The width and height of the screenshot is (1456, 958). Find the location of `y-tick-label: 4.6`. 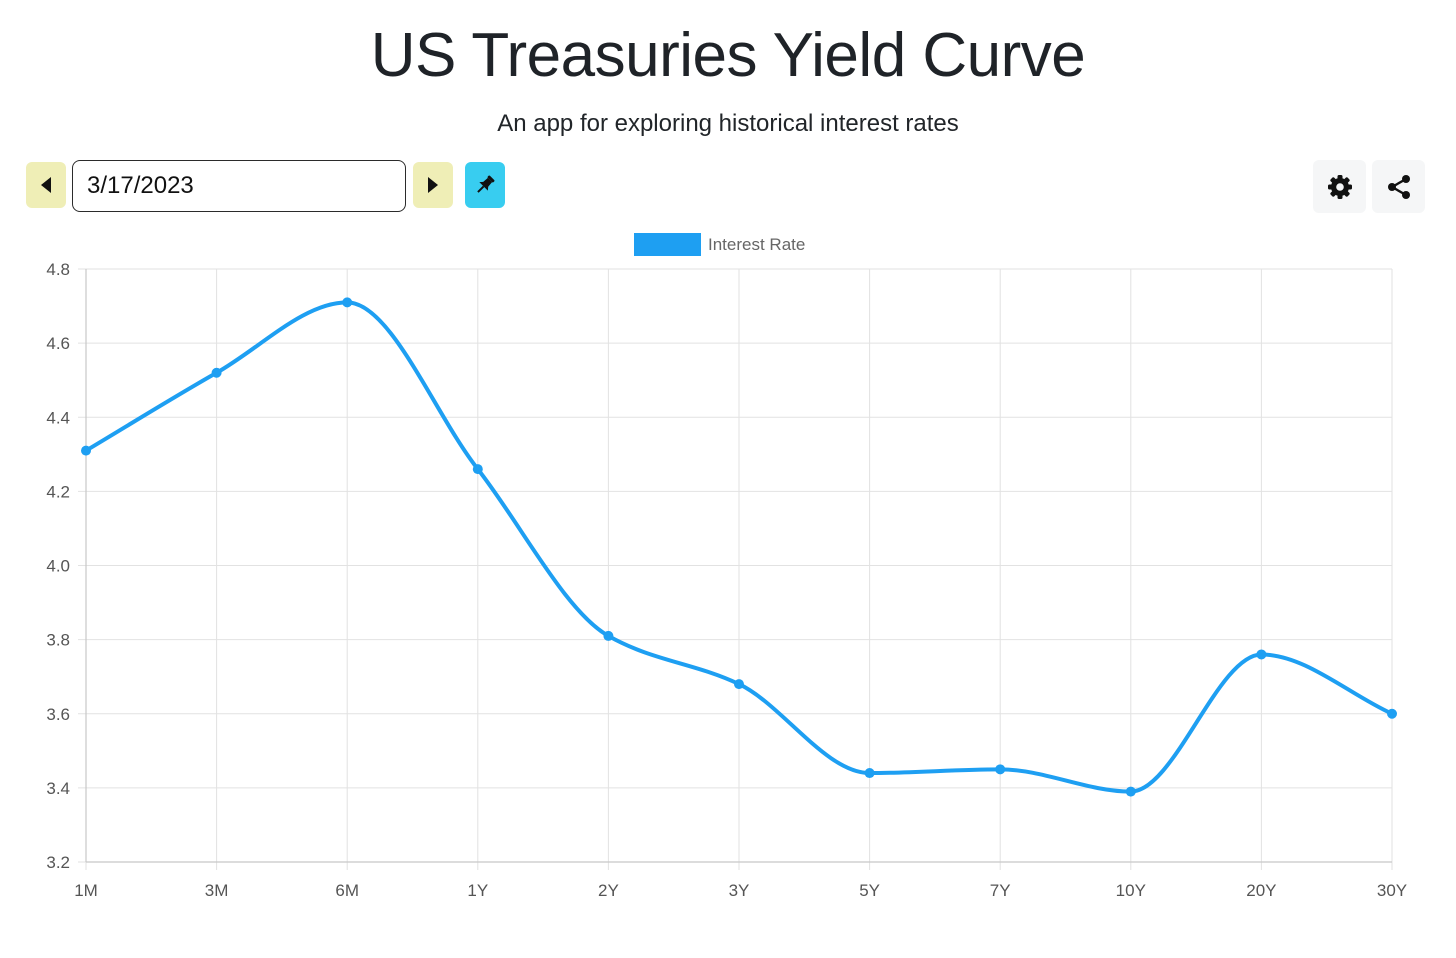

y-tick-label: 4.6 is located at coordinates (58, 343).